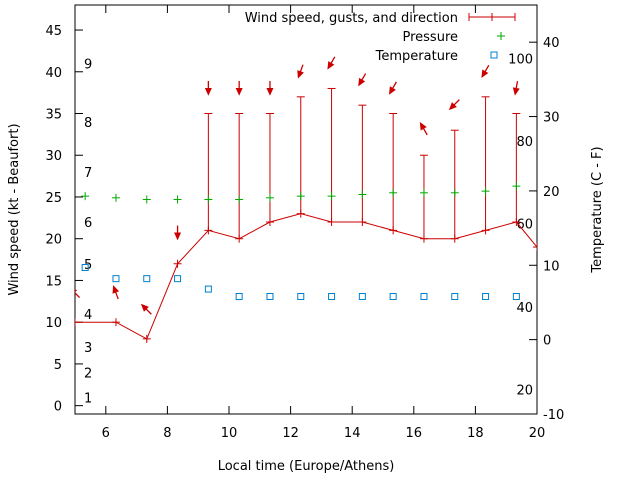  What do you see at coordinates (524, 225) in the screenshot?
I see `fahrenheit-label: 60` at bounding box center [524, 225].